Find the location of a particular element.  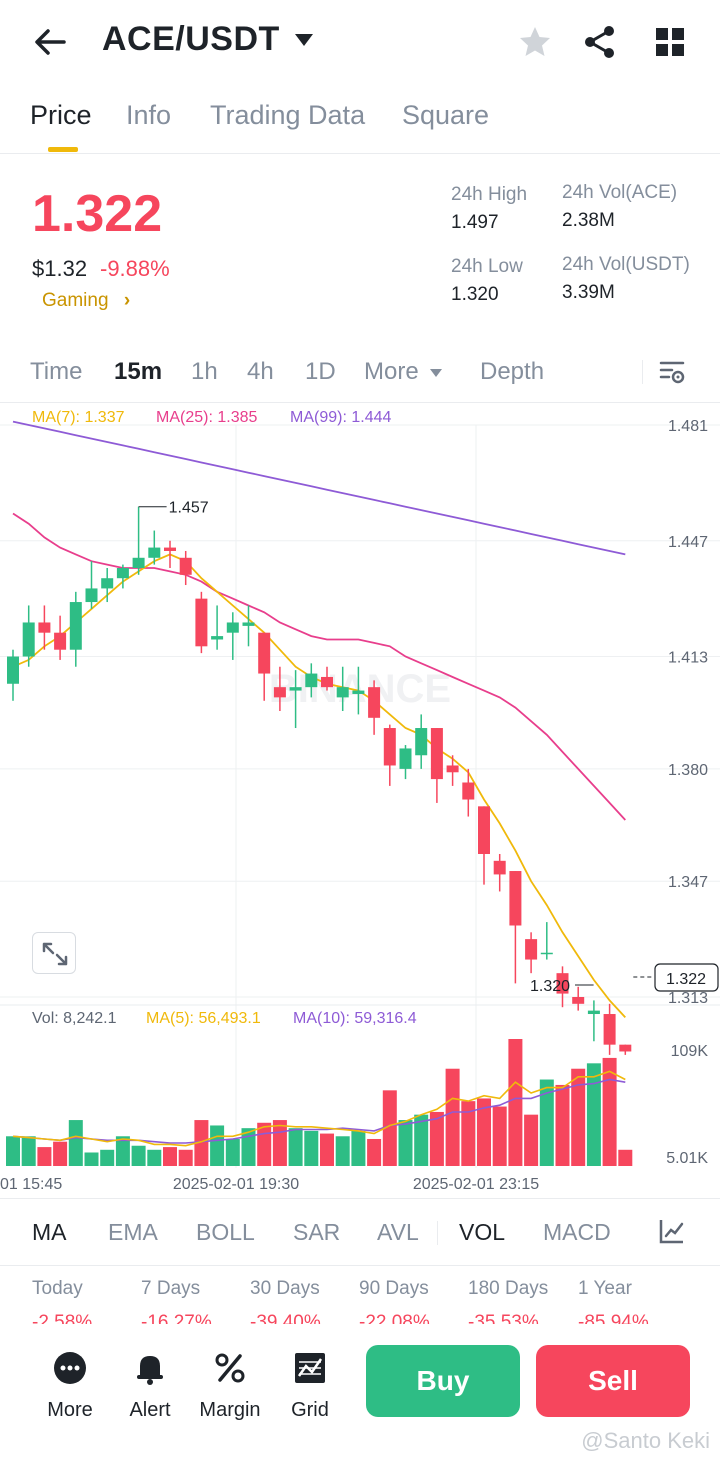

vol-ma5-legend: MA(5): 56,493.1 is located at coordinates (203, 1018).